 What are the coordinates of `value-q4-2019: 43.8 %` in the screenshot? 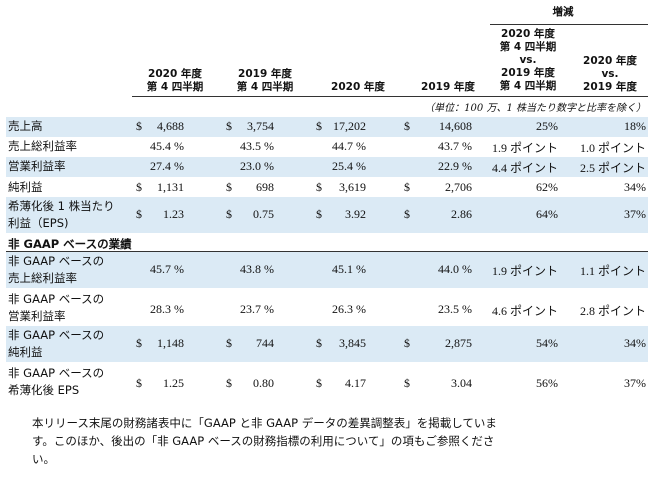 It's located at (257, 269).